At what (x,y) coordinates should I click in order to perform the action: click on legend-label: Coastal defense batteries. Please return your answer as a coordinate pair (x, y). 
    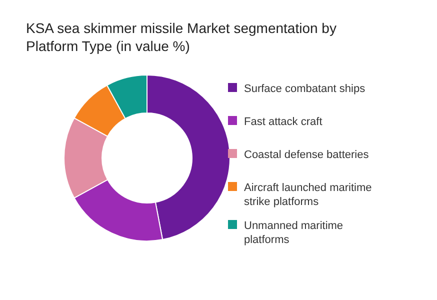
    Looking at the image, I should click on (307, 155).